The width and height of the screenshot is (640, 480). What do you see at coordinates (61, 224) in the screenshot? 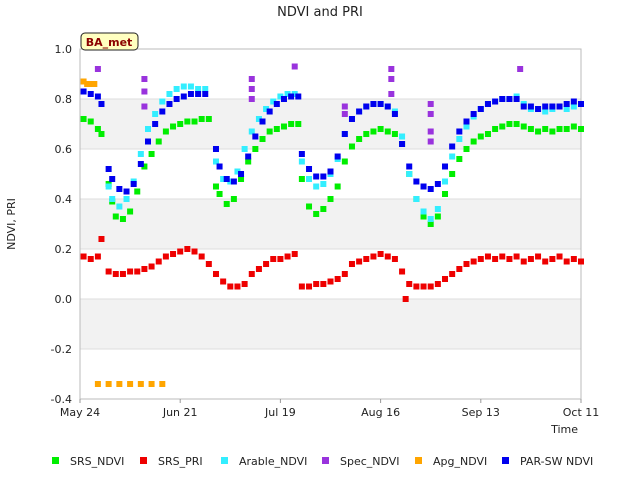
I see `y-axis-ticks: -0.4 -0.2 0.0 0.2 0.4 0.6 0.8 1.0` at bounding box center [61, 224].